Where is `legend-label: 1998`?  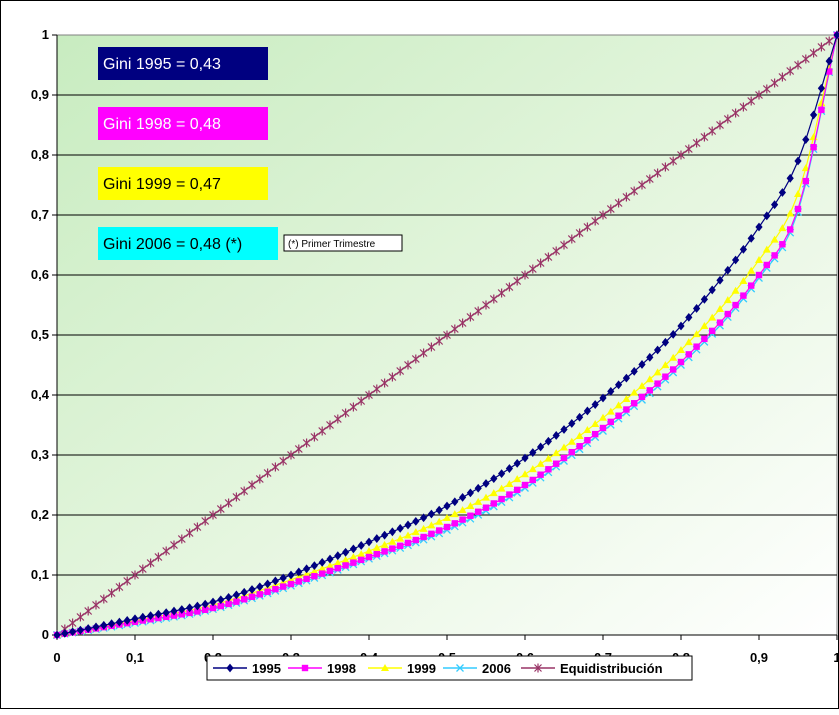 legend-label: 1998 is located at coordinates (341, 668).